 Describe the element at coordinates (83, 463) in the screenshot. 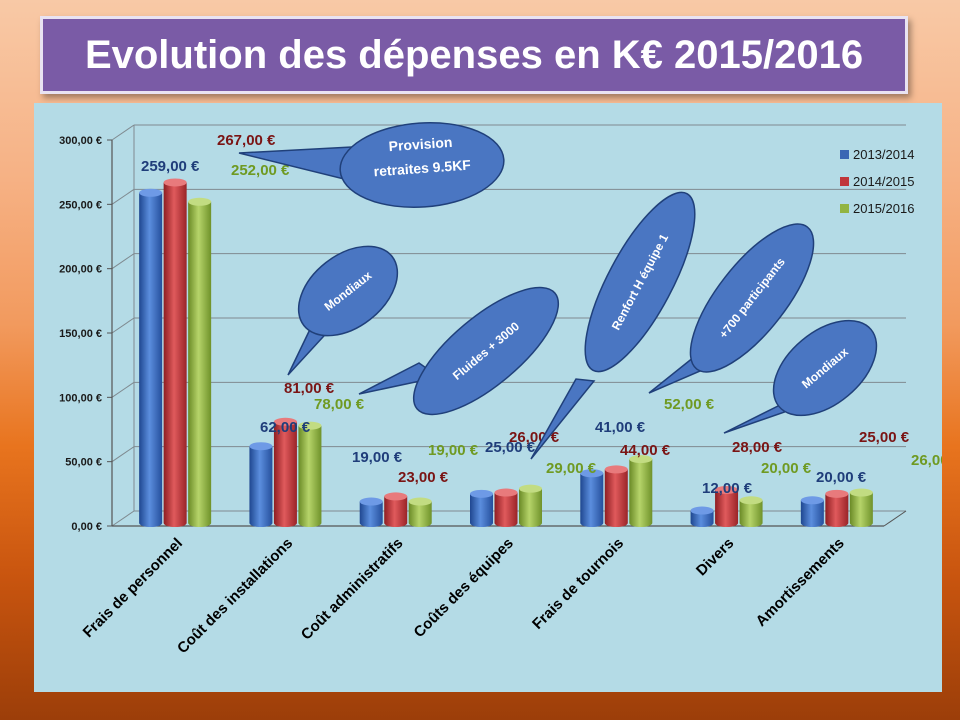

I see `y-tick-label: 50,00 €` at that location.